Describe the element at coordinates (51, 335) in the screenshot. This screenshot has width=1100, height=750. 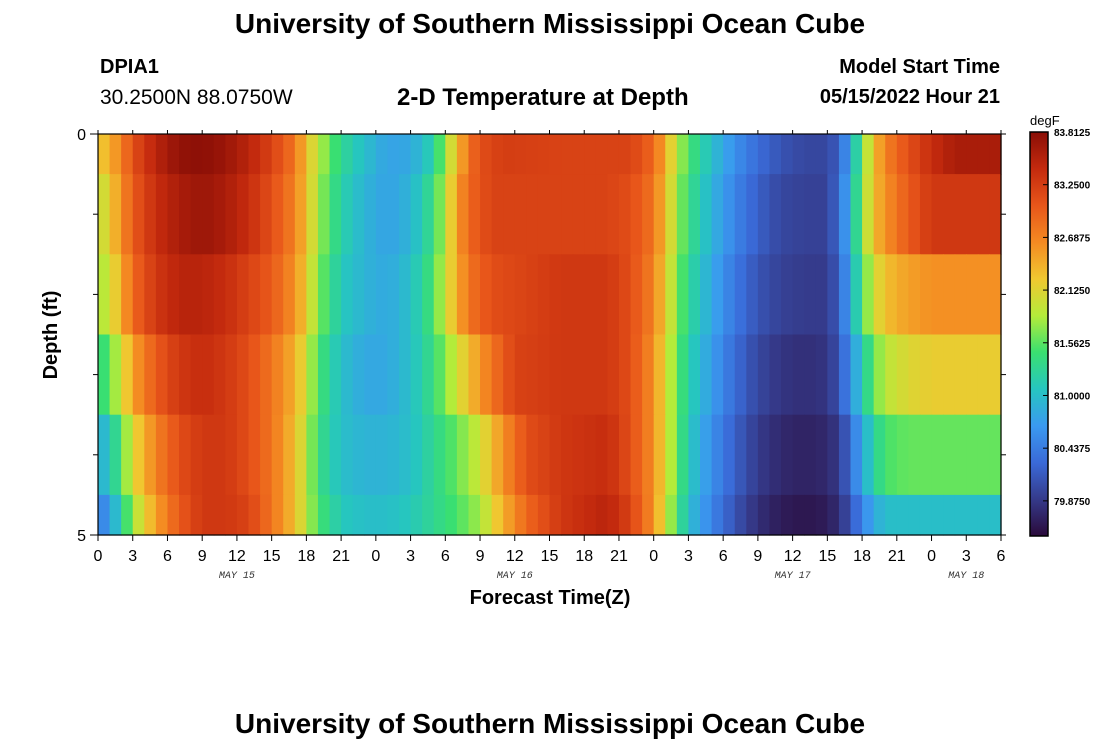
I see `y-axis-label: Depth (ft)` at that location.